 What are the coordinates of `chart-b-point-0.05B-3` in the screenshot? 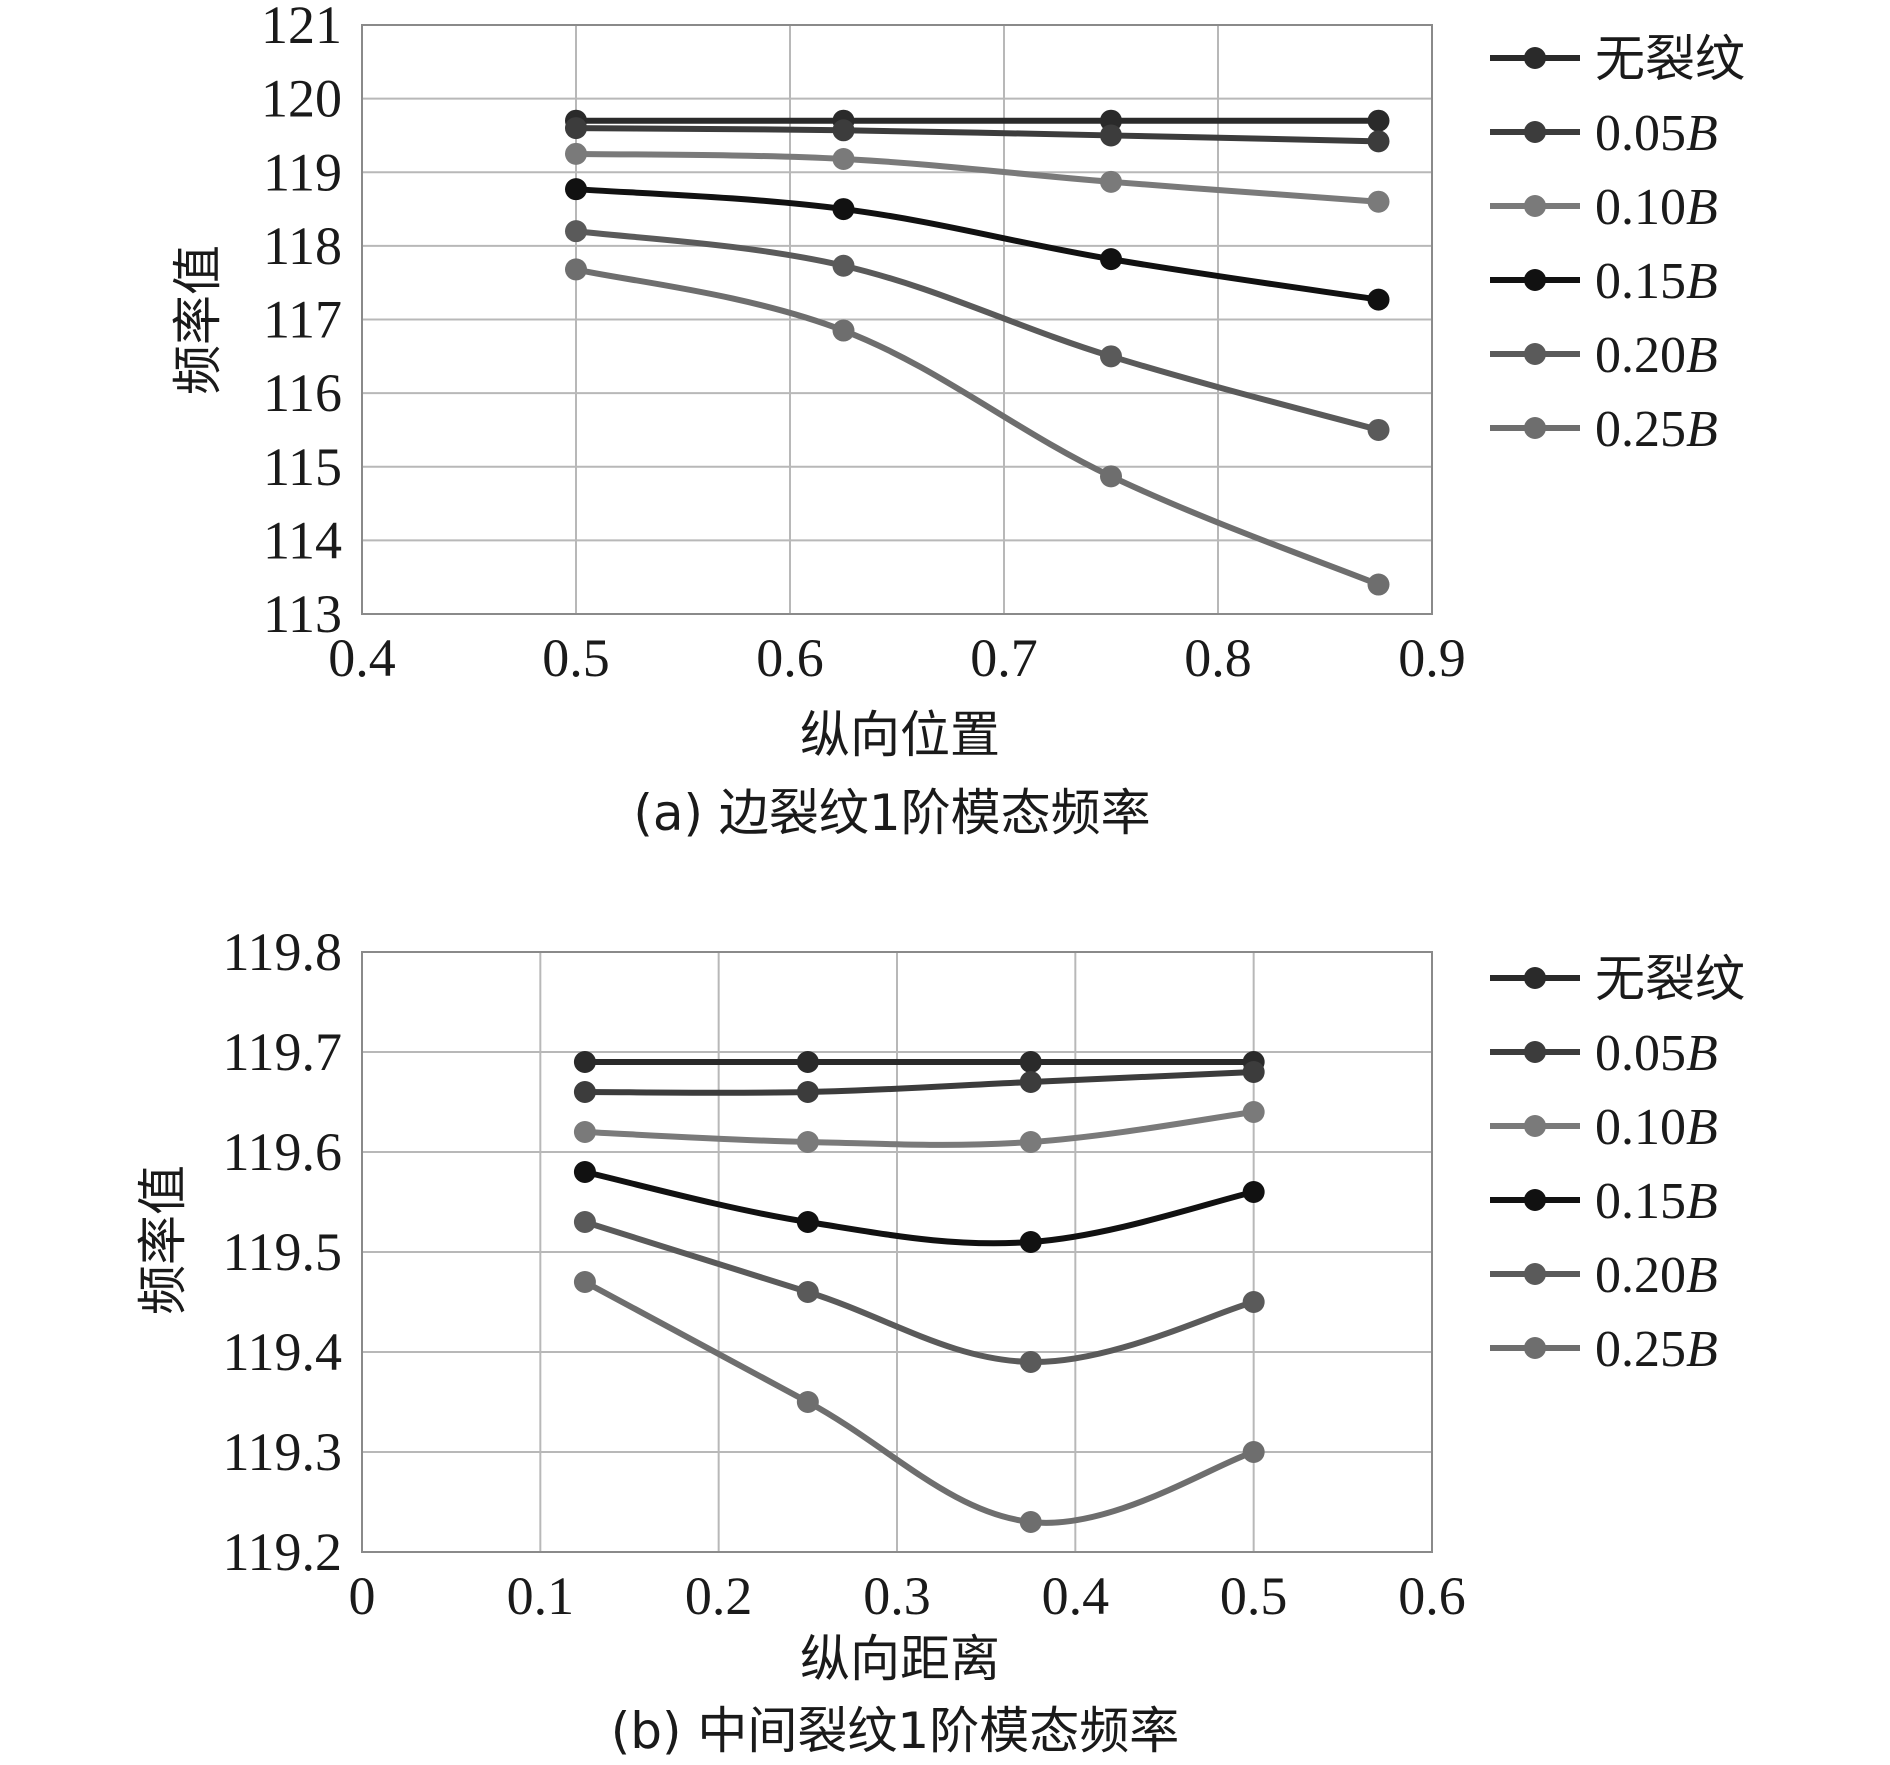 It's located at (1253, 1072).